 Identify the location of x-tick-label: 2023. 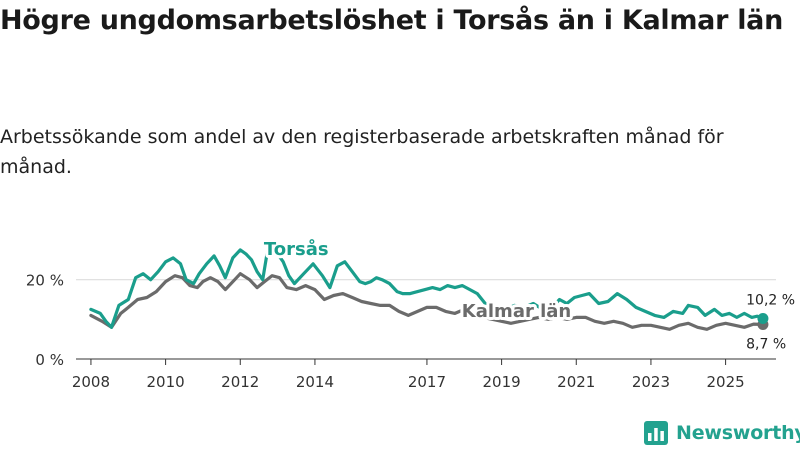
(651, 382).